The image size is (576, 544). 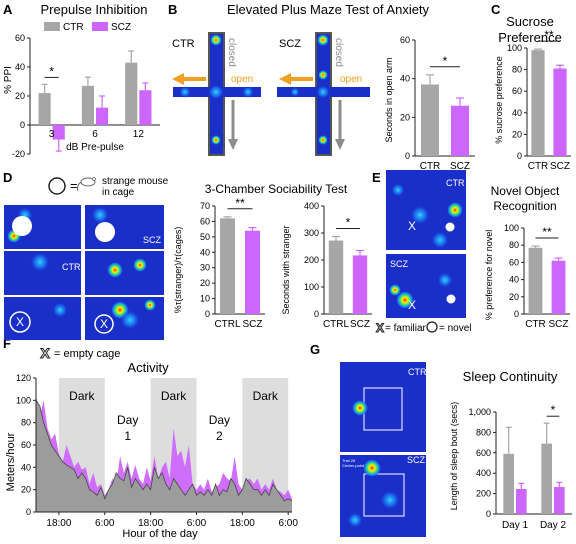 What do you see at coordinates (328, 9) in the screenshot?
I see `chart-b-title: Elevated Plus Maze Test of Anxiety` at bounding box center [328, 9].